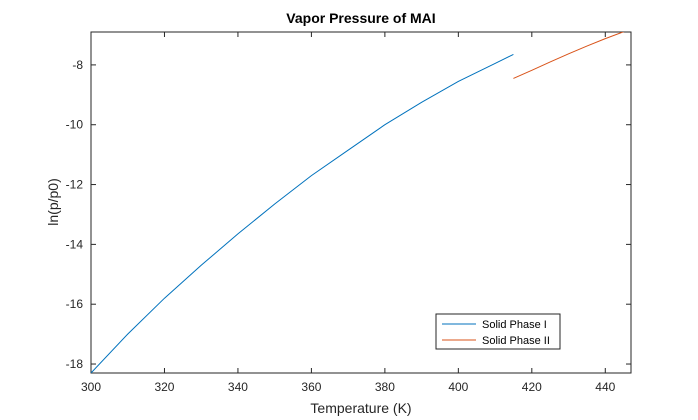  I want to click on x-tick-label: 420, so click(532, 387).